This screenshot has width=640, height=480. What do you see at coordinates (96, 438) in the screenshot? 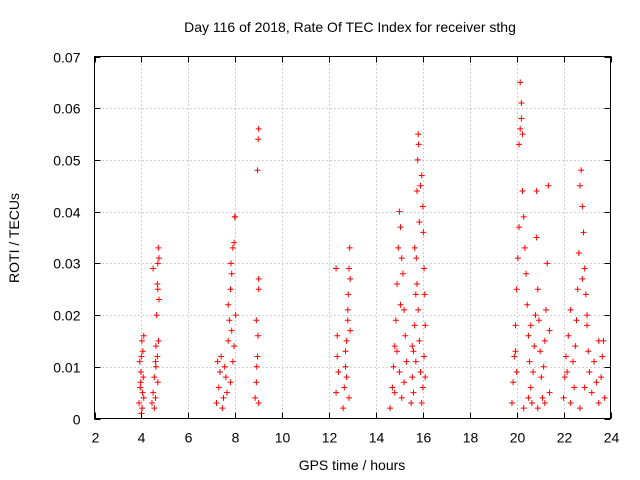
I see `x-tick-label: 2` at bounding box center [96, 438].